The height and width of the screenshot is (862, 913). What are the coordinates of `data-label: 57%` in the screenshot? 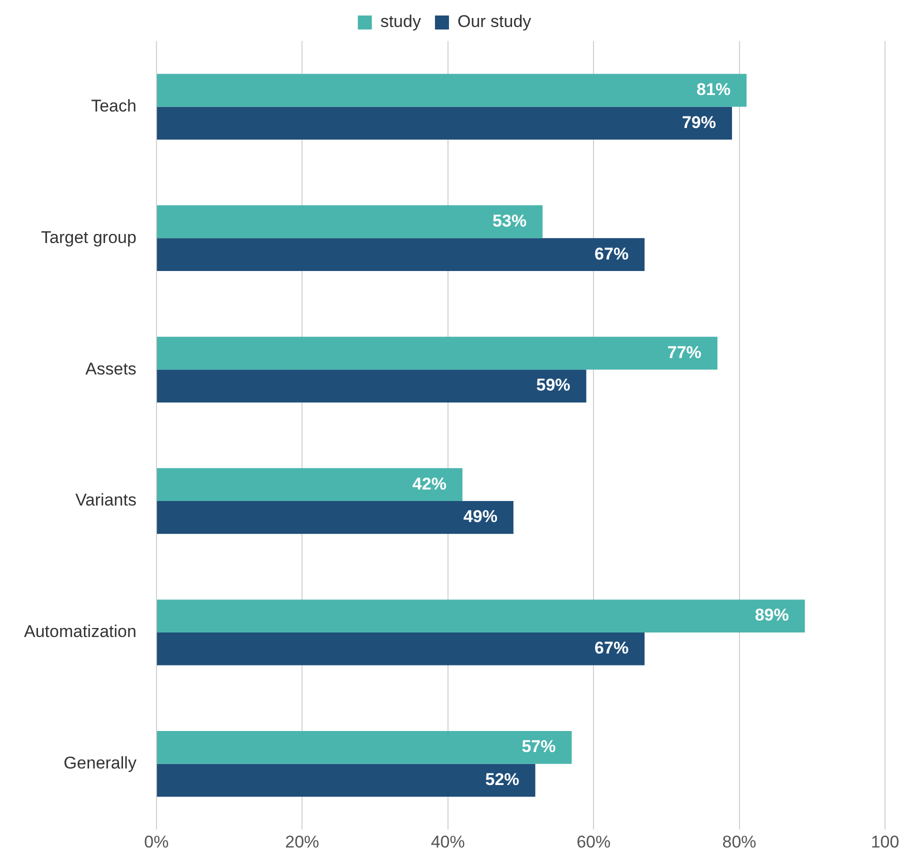 It's located at (539, 746).